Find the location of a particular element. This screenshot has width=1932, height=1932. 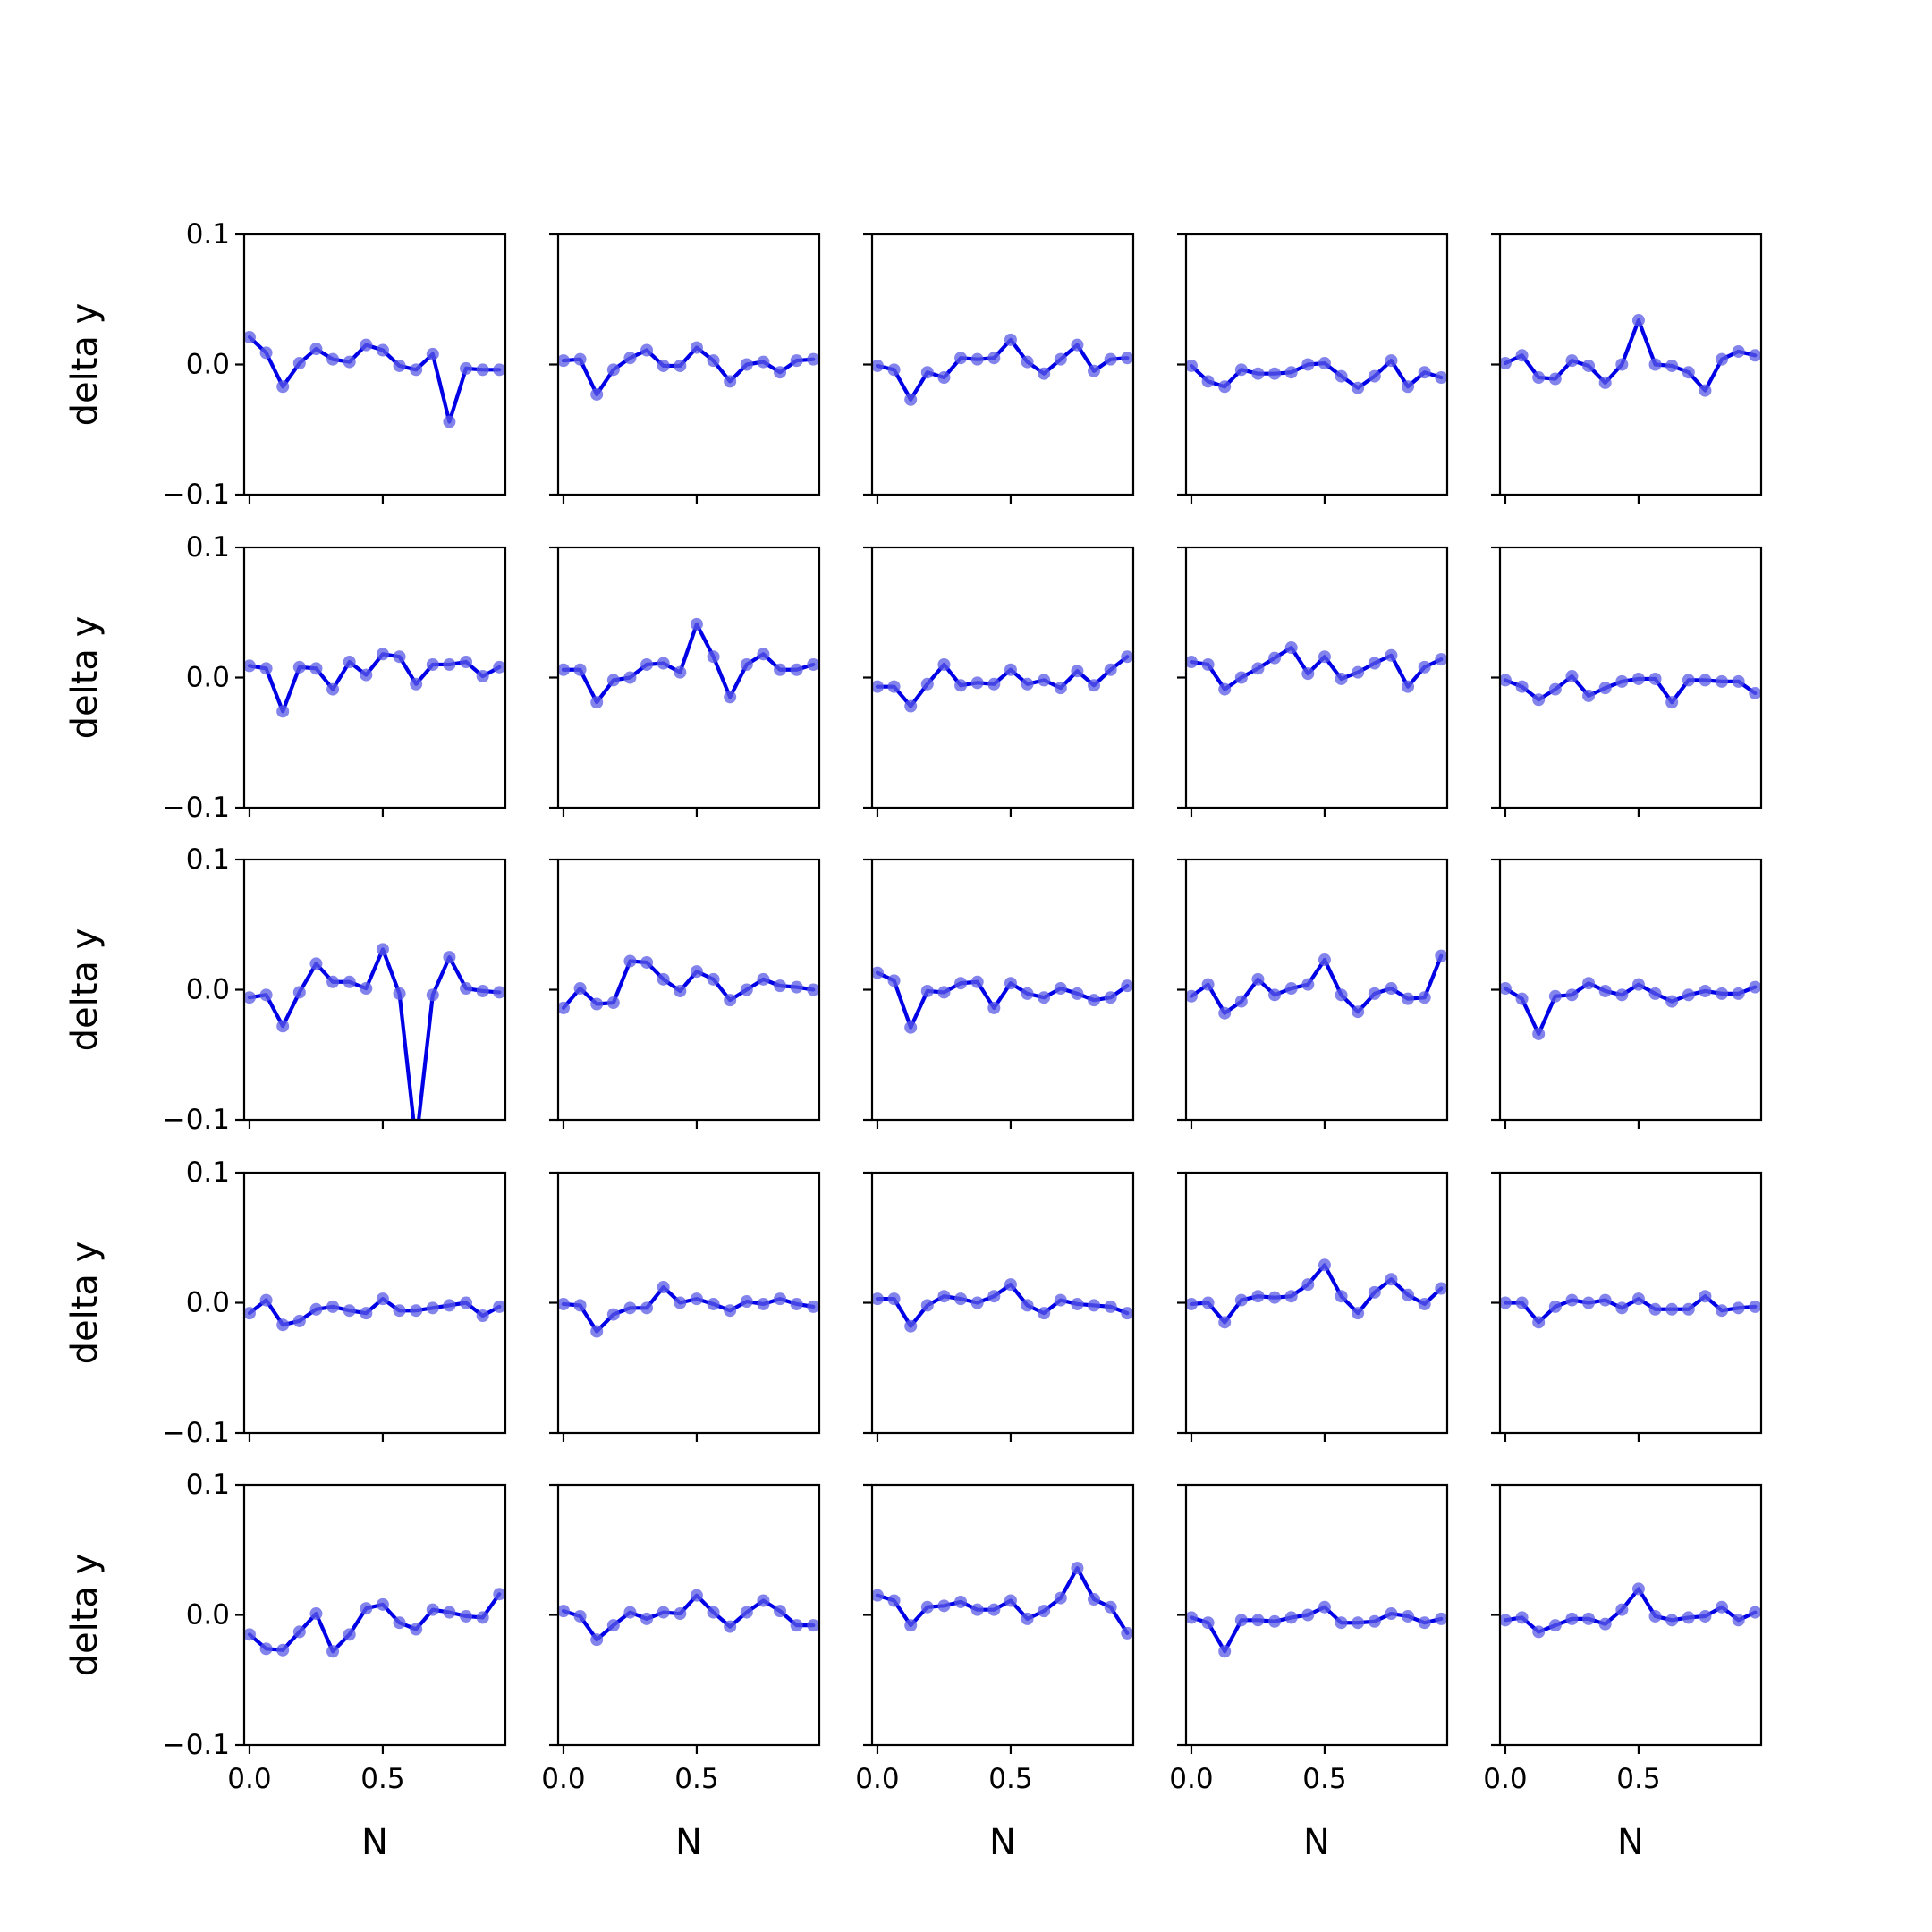

y-tick-label: 0.1 is located at coordinates (208, 234).